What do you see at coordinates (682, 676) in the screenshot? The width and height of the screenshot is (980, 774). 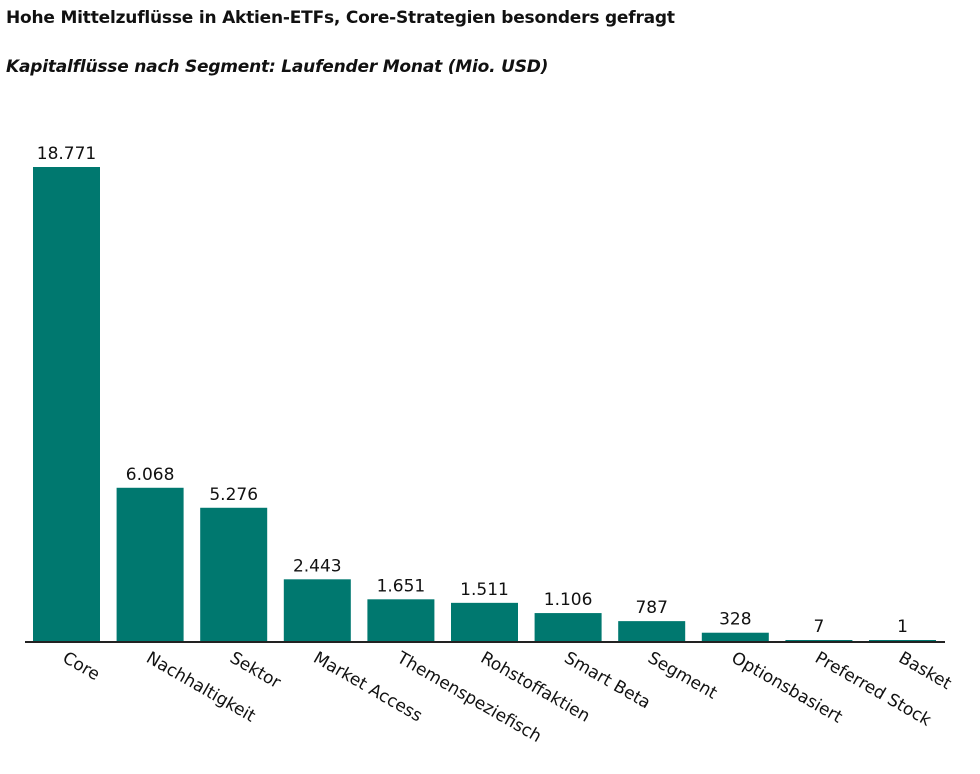 I see `category-label-7: Segment` at bounding box center [682, 676].